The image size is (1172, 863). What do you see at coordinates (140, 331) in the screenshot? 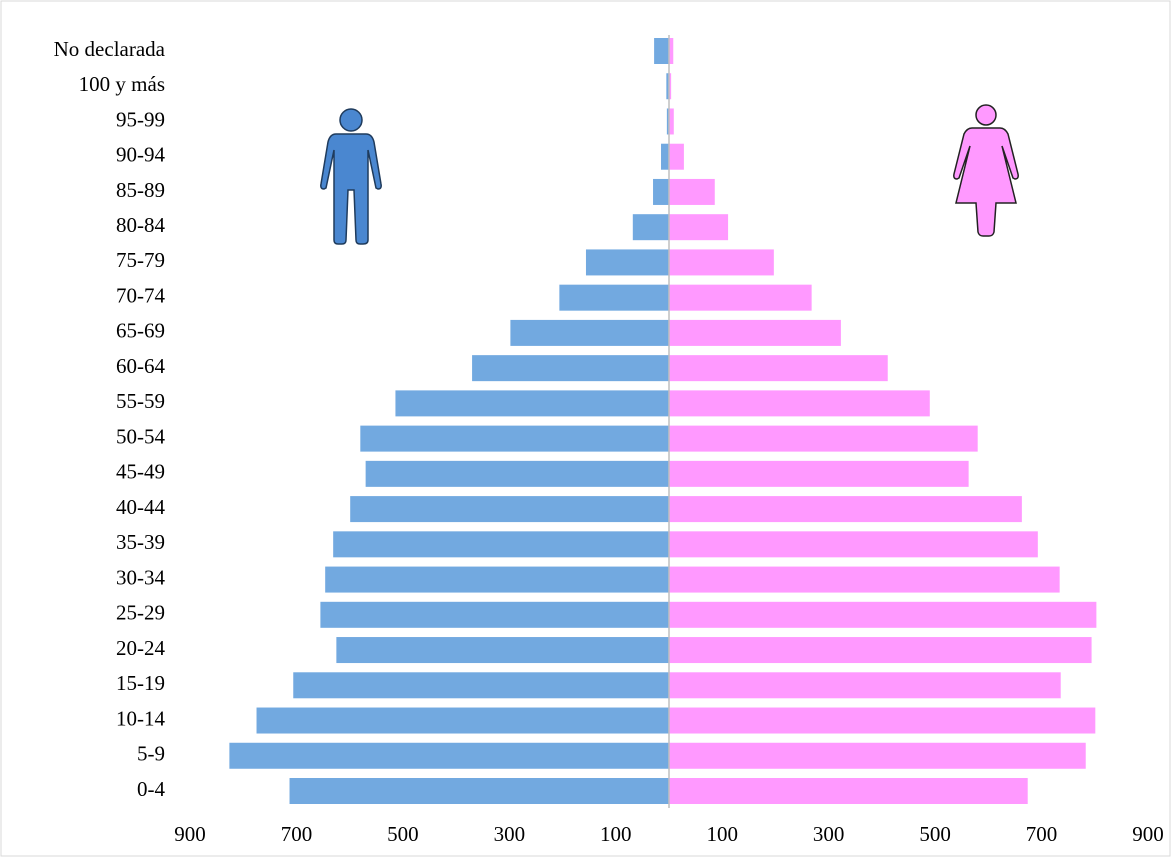
I see `y-tick-label: 65-69` at bounding box center [140, 331].